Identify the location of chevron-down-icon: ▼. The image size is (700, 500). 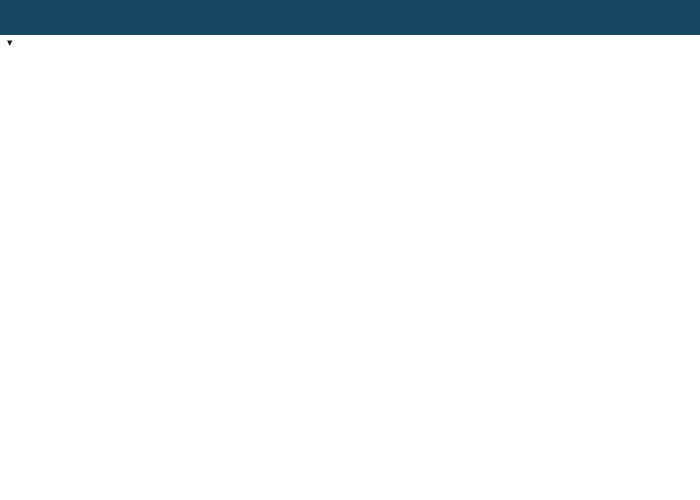
(10, 43).